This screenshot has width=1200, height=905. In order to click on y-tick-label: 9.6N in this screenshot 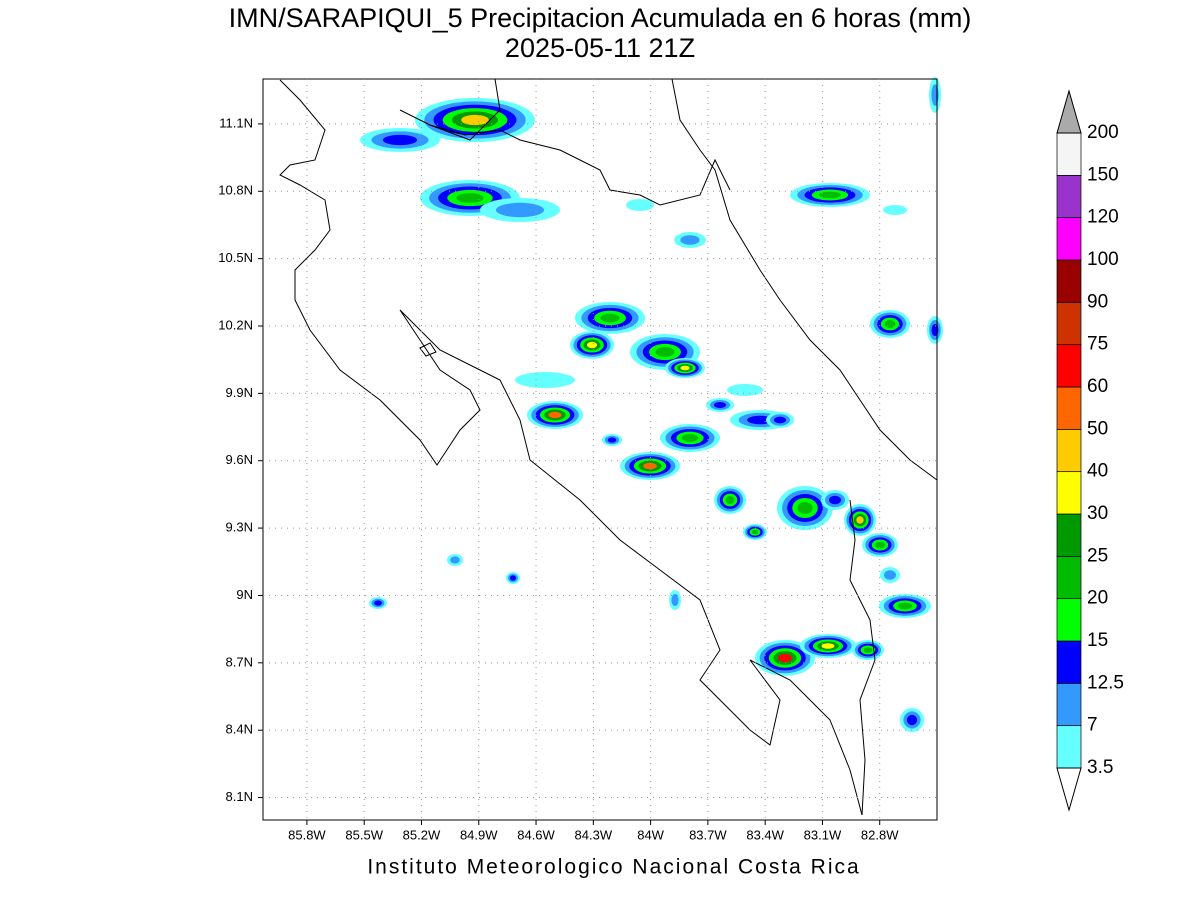, I will do `click(239, 459)`.